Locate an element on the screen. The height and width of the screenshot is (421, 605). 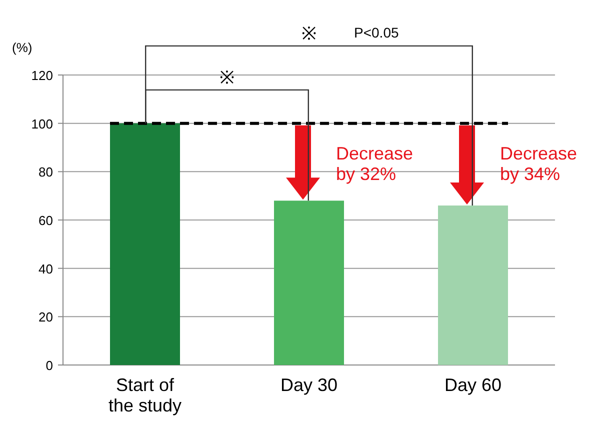
y-tick-label: 80 is located at coordinates (45, 172).